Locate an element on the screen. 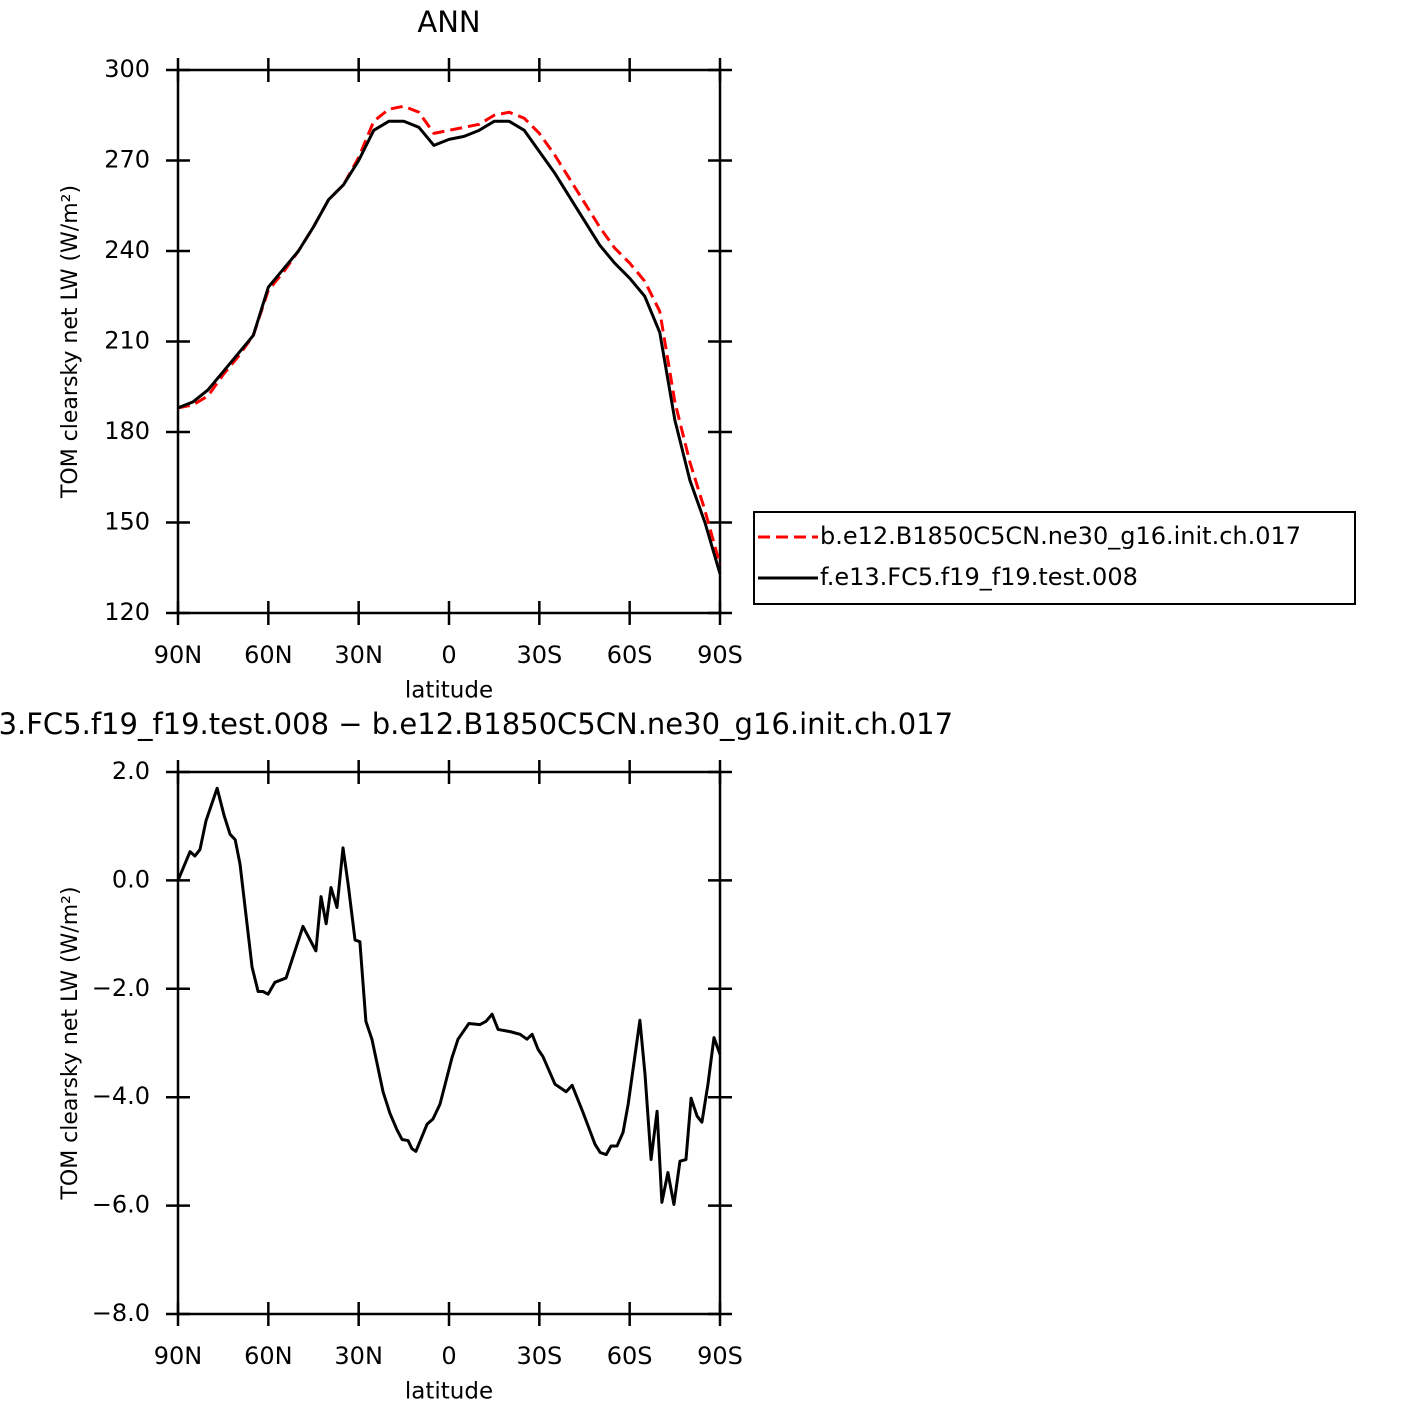  y-tick-label: 210 is located at coordinates (127, 341).